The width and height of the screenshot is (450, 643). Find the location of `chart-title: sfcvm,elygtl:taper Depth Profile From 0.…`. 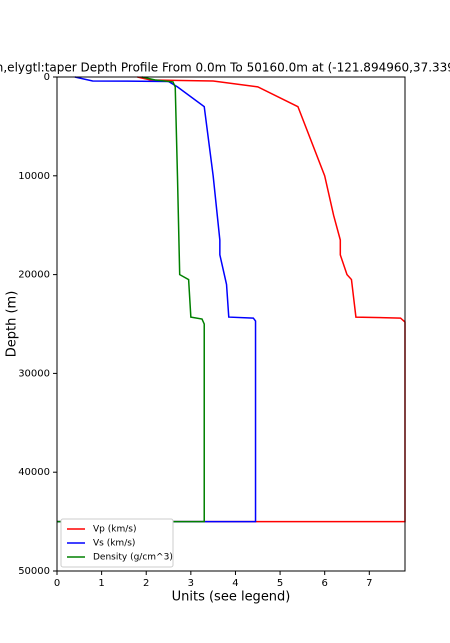

chart-title: sfcvm,elygtl:taper Depth Profile From 0.… is located at coordinates (225, 68).